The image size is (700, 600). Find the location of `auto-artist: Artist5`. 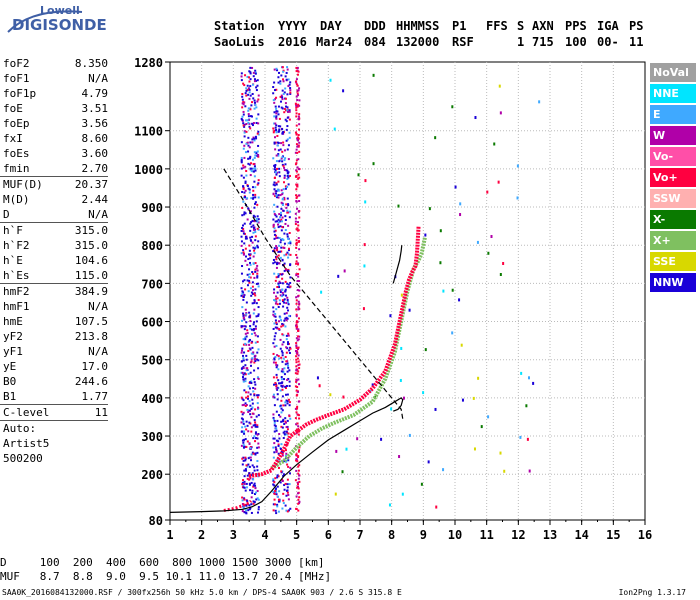

auto-artist: Artist5 is located at coordinates (26, 443).